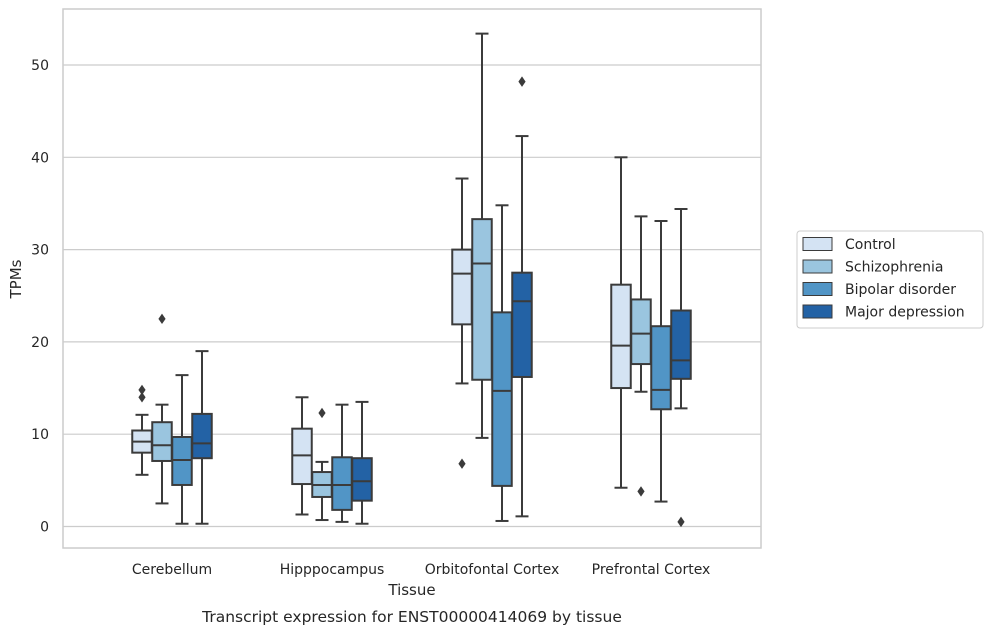 The image size is (993, 634). What do you see at coordinates (905, 313) in the screenshot?
I see `legend-label: Major depression` at bounding box center [905, 313].